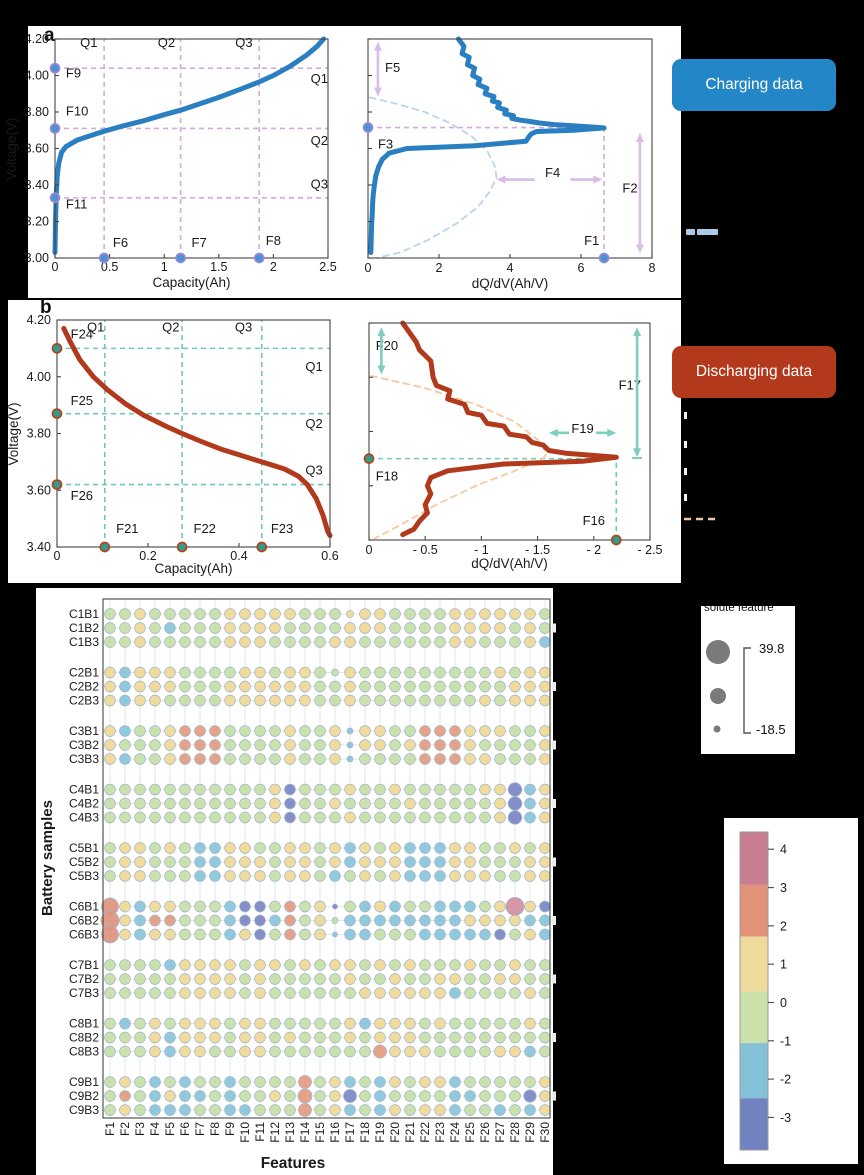  What do you see at coordinates (410, 1096) in the screenshot?
I see `bubble-C9B2-F21` at bounding box center [410, 1096].